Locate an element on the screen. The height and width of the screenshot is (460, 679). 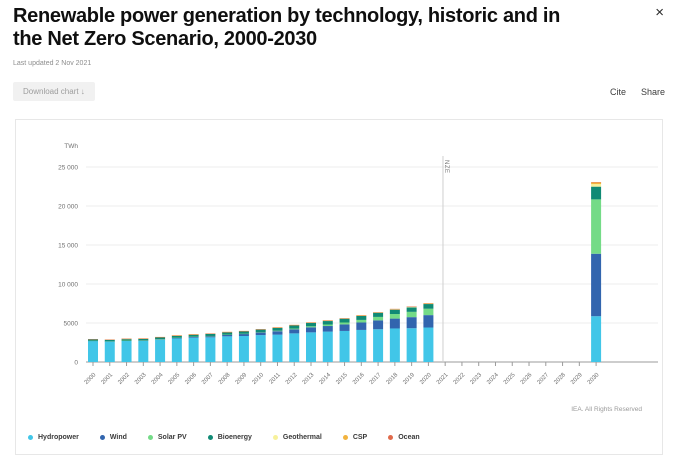
x-axis-tick-label: 2004 is located at coordinates (158, 379).